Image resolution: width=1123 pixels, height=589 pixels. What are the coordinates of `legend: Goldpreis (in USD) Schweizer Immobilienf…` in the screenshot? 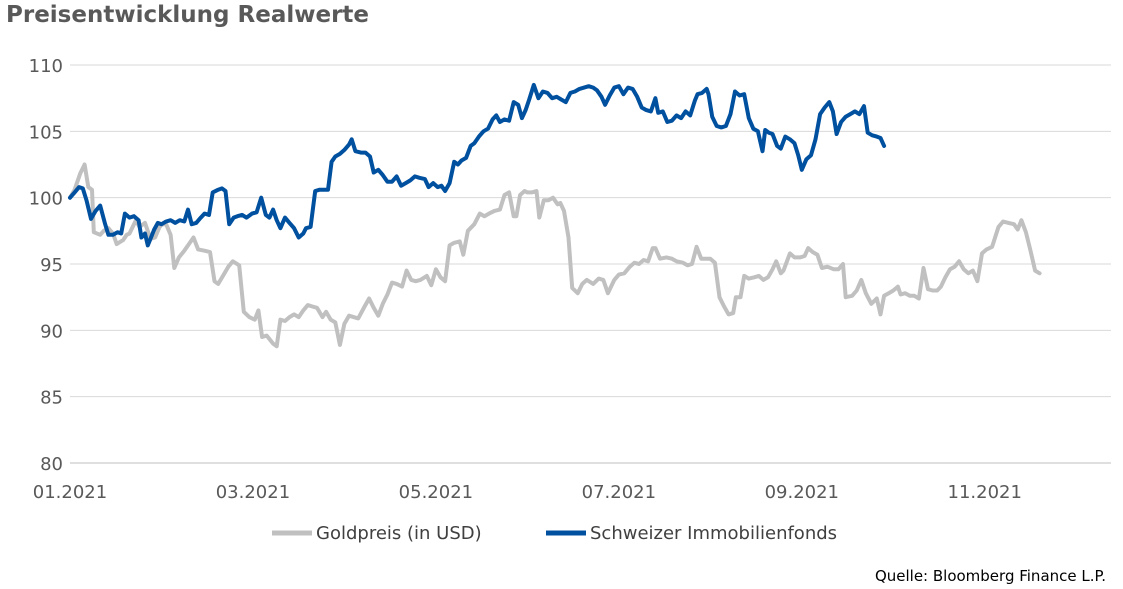 It's located at (554, 533).